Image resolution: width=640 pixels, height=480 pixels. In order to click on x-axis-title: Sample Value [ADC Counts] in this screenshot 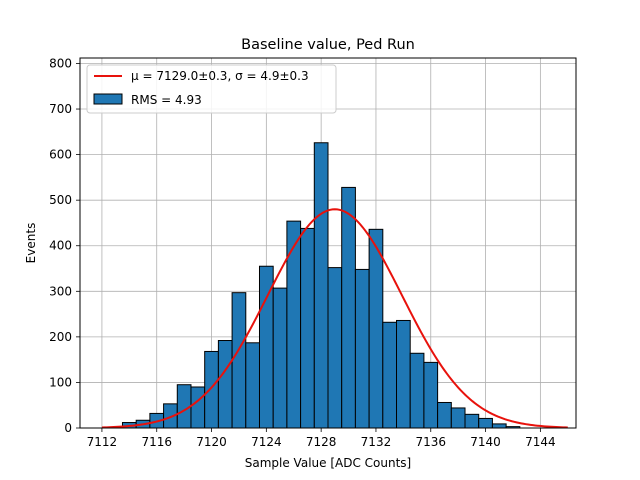, I will do `click(328, 463)`.